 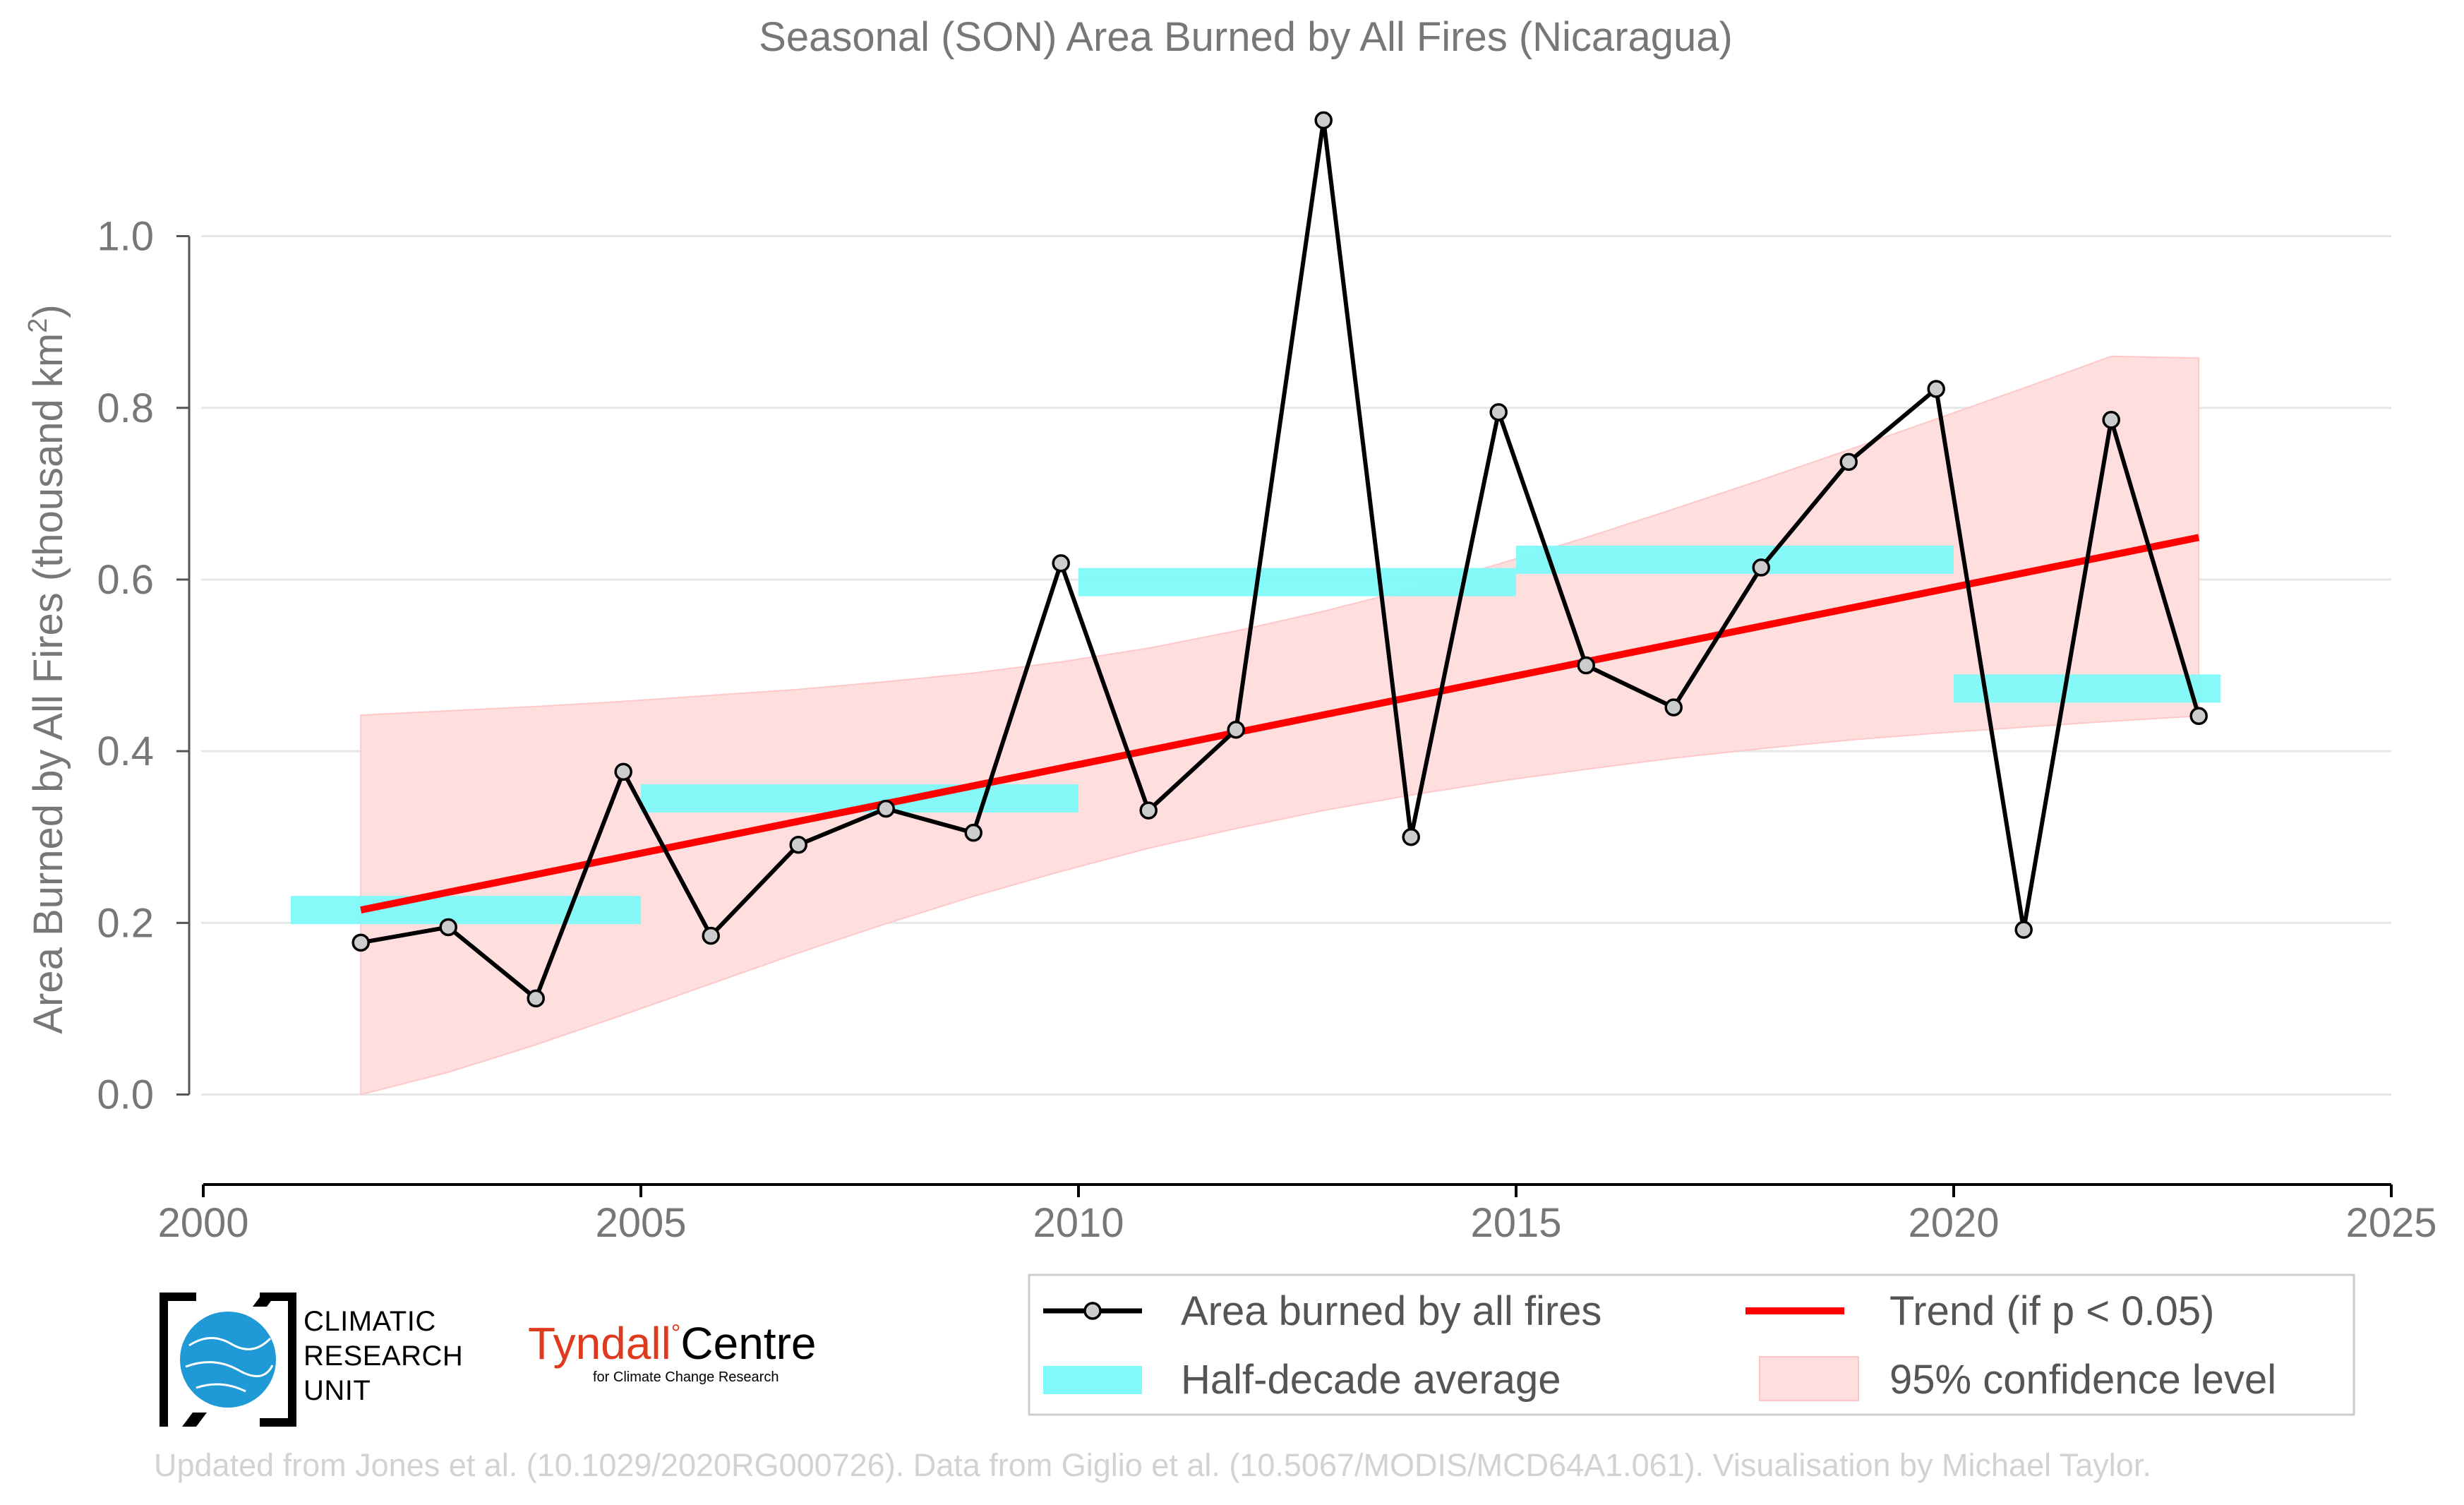 What do you see at coordinates (1371, 1380) in the screenshot?
I see `legend-label-half-decade: Half-decade average` at bounding box center [1371, 1380].